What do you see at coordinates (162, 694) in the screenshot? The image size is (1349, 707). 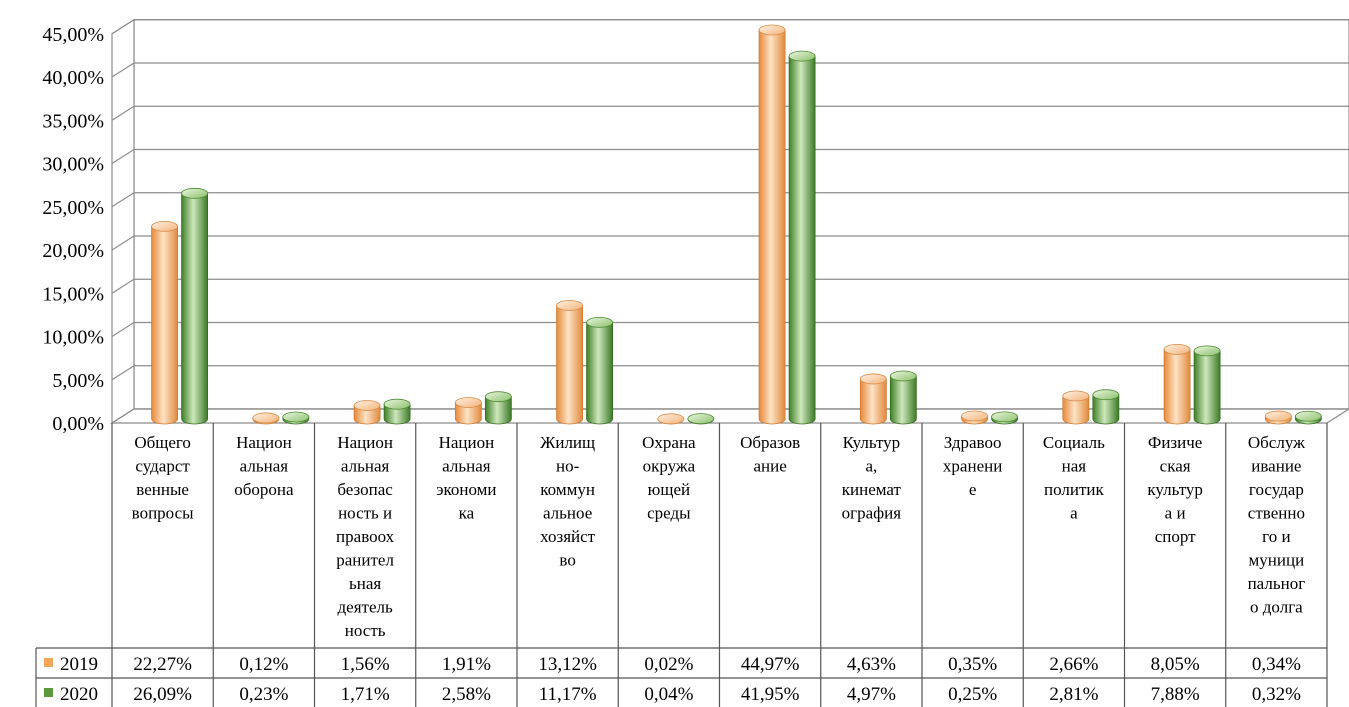 I see `data-label-2020: 26,09%` at bounding box center [162, 694].